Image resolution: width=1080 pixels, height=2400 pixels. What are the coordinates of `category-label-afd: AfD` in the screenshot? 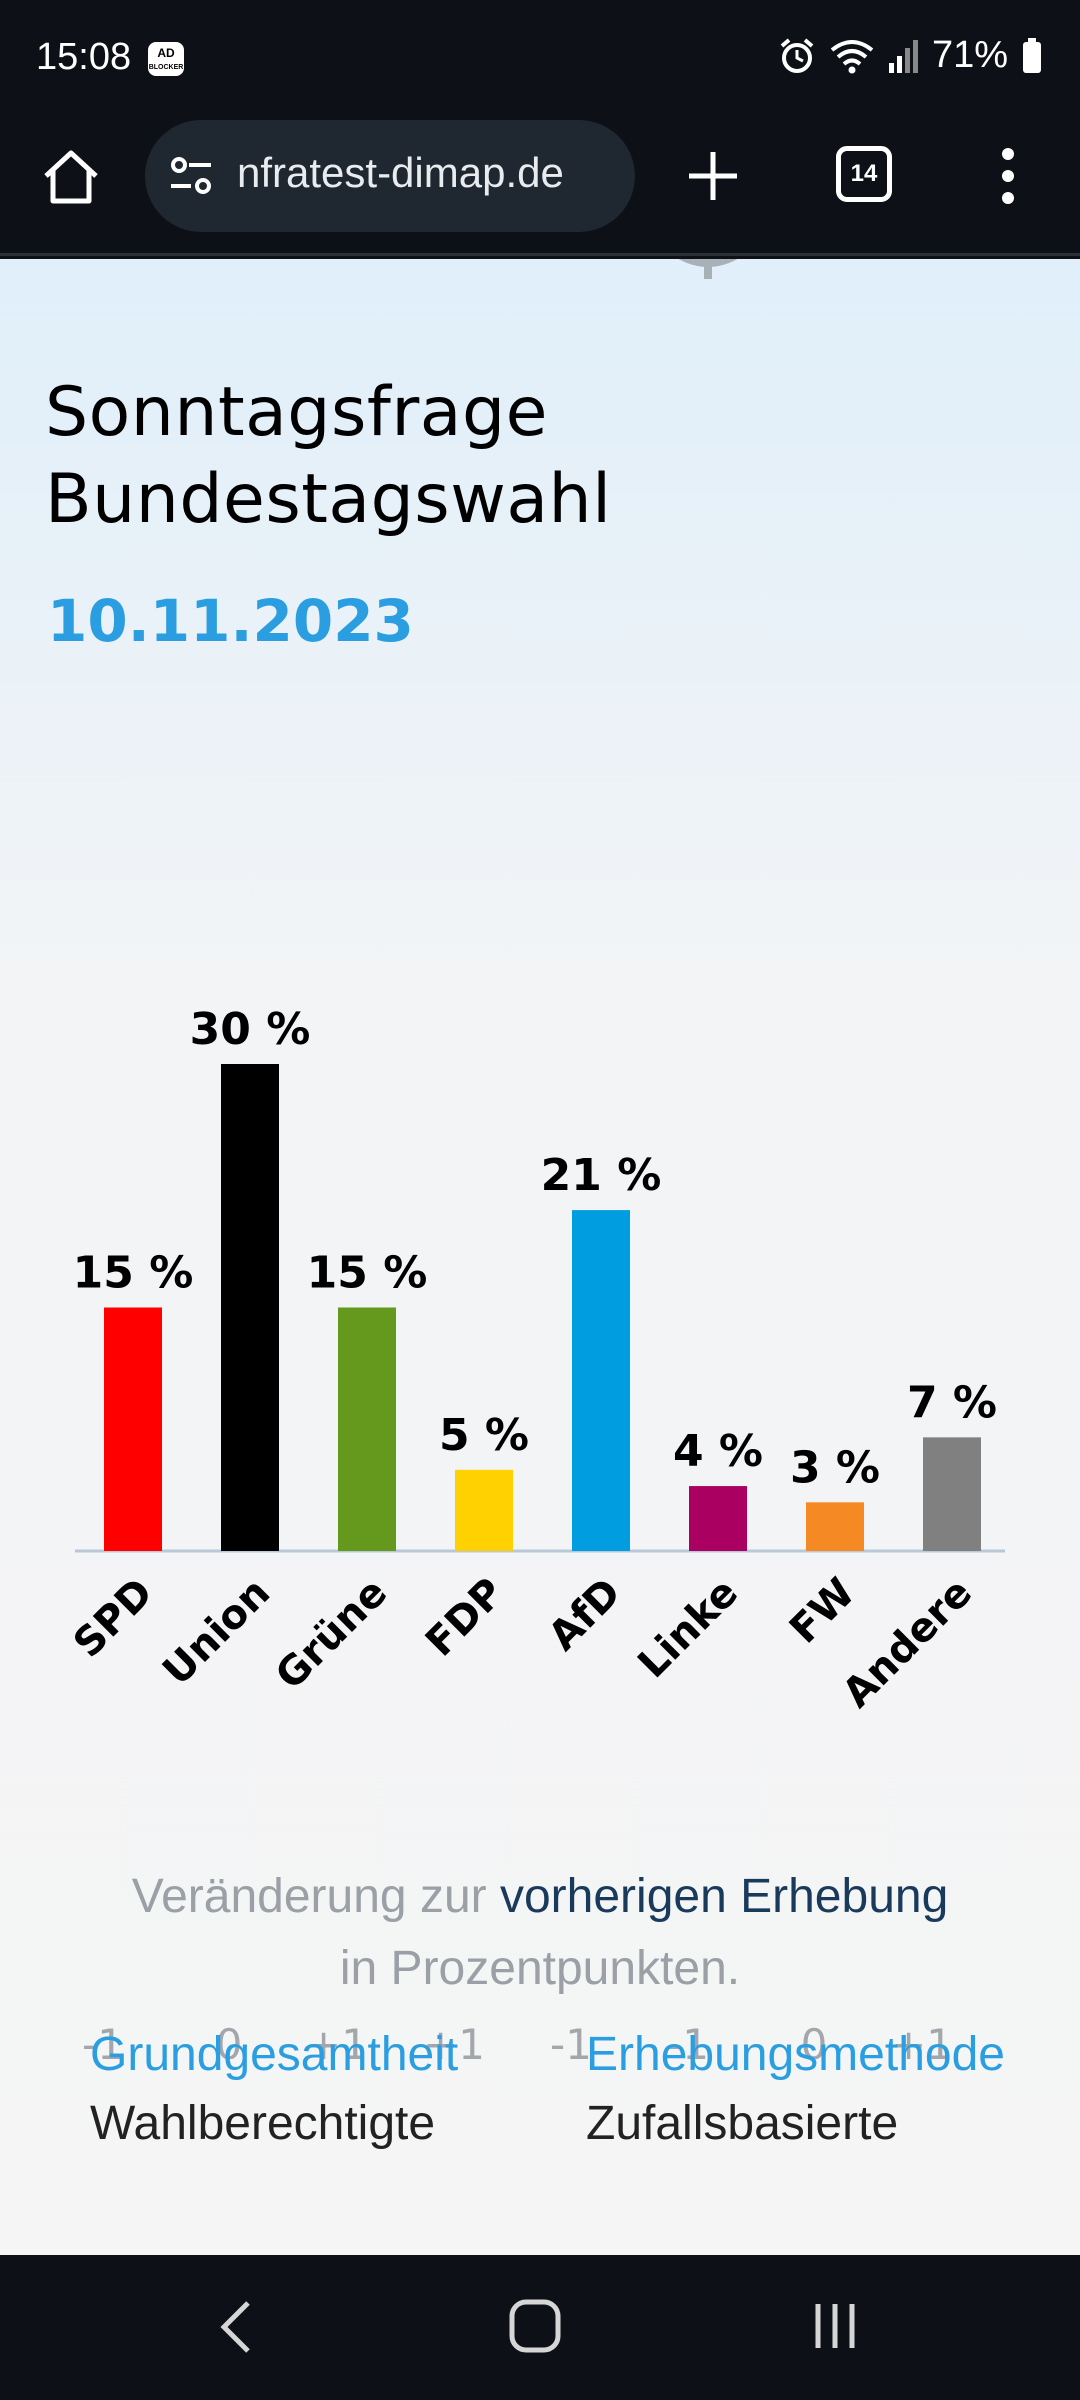 It's located at (585, 1615).